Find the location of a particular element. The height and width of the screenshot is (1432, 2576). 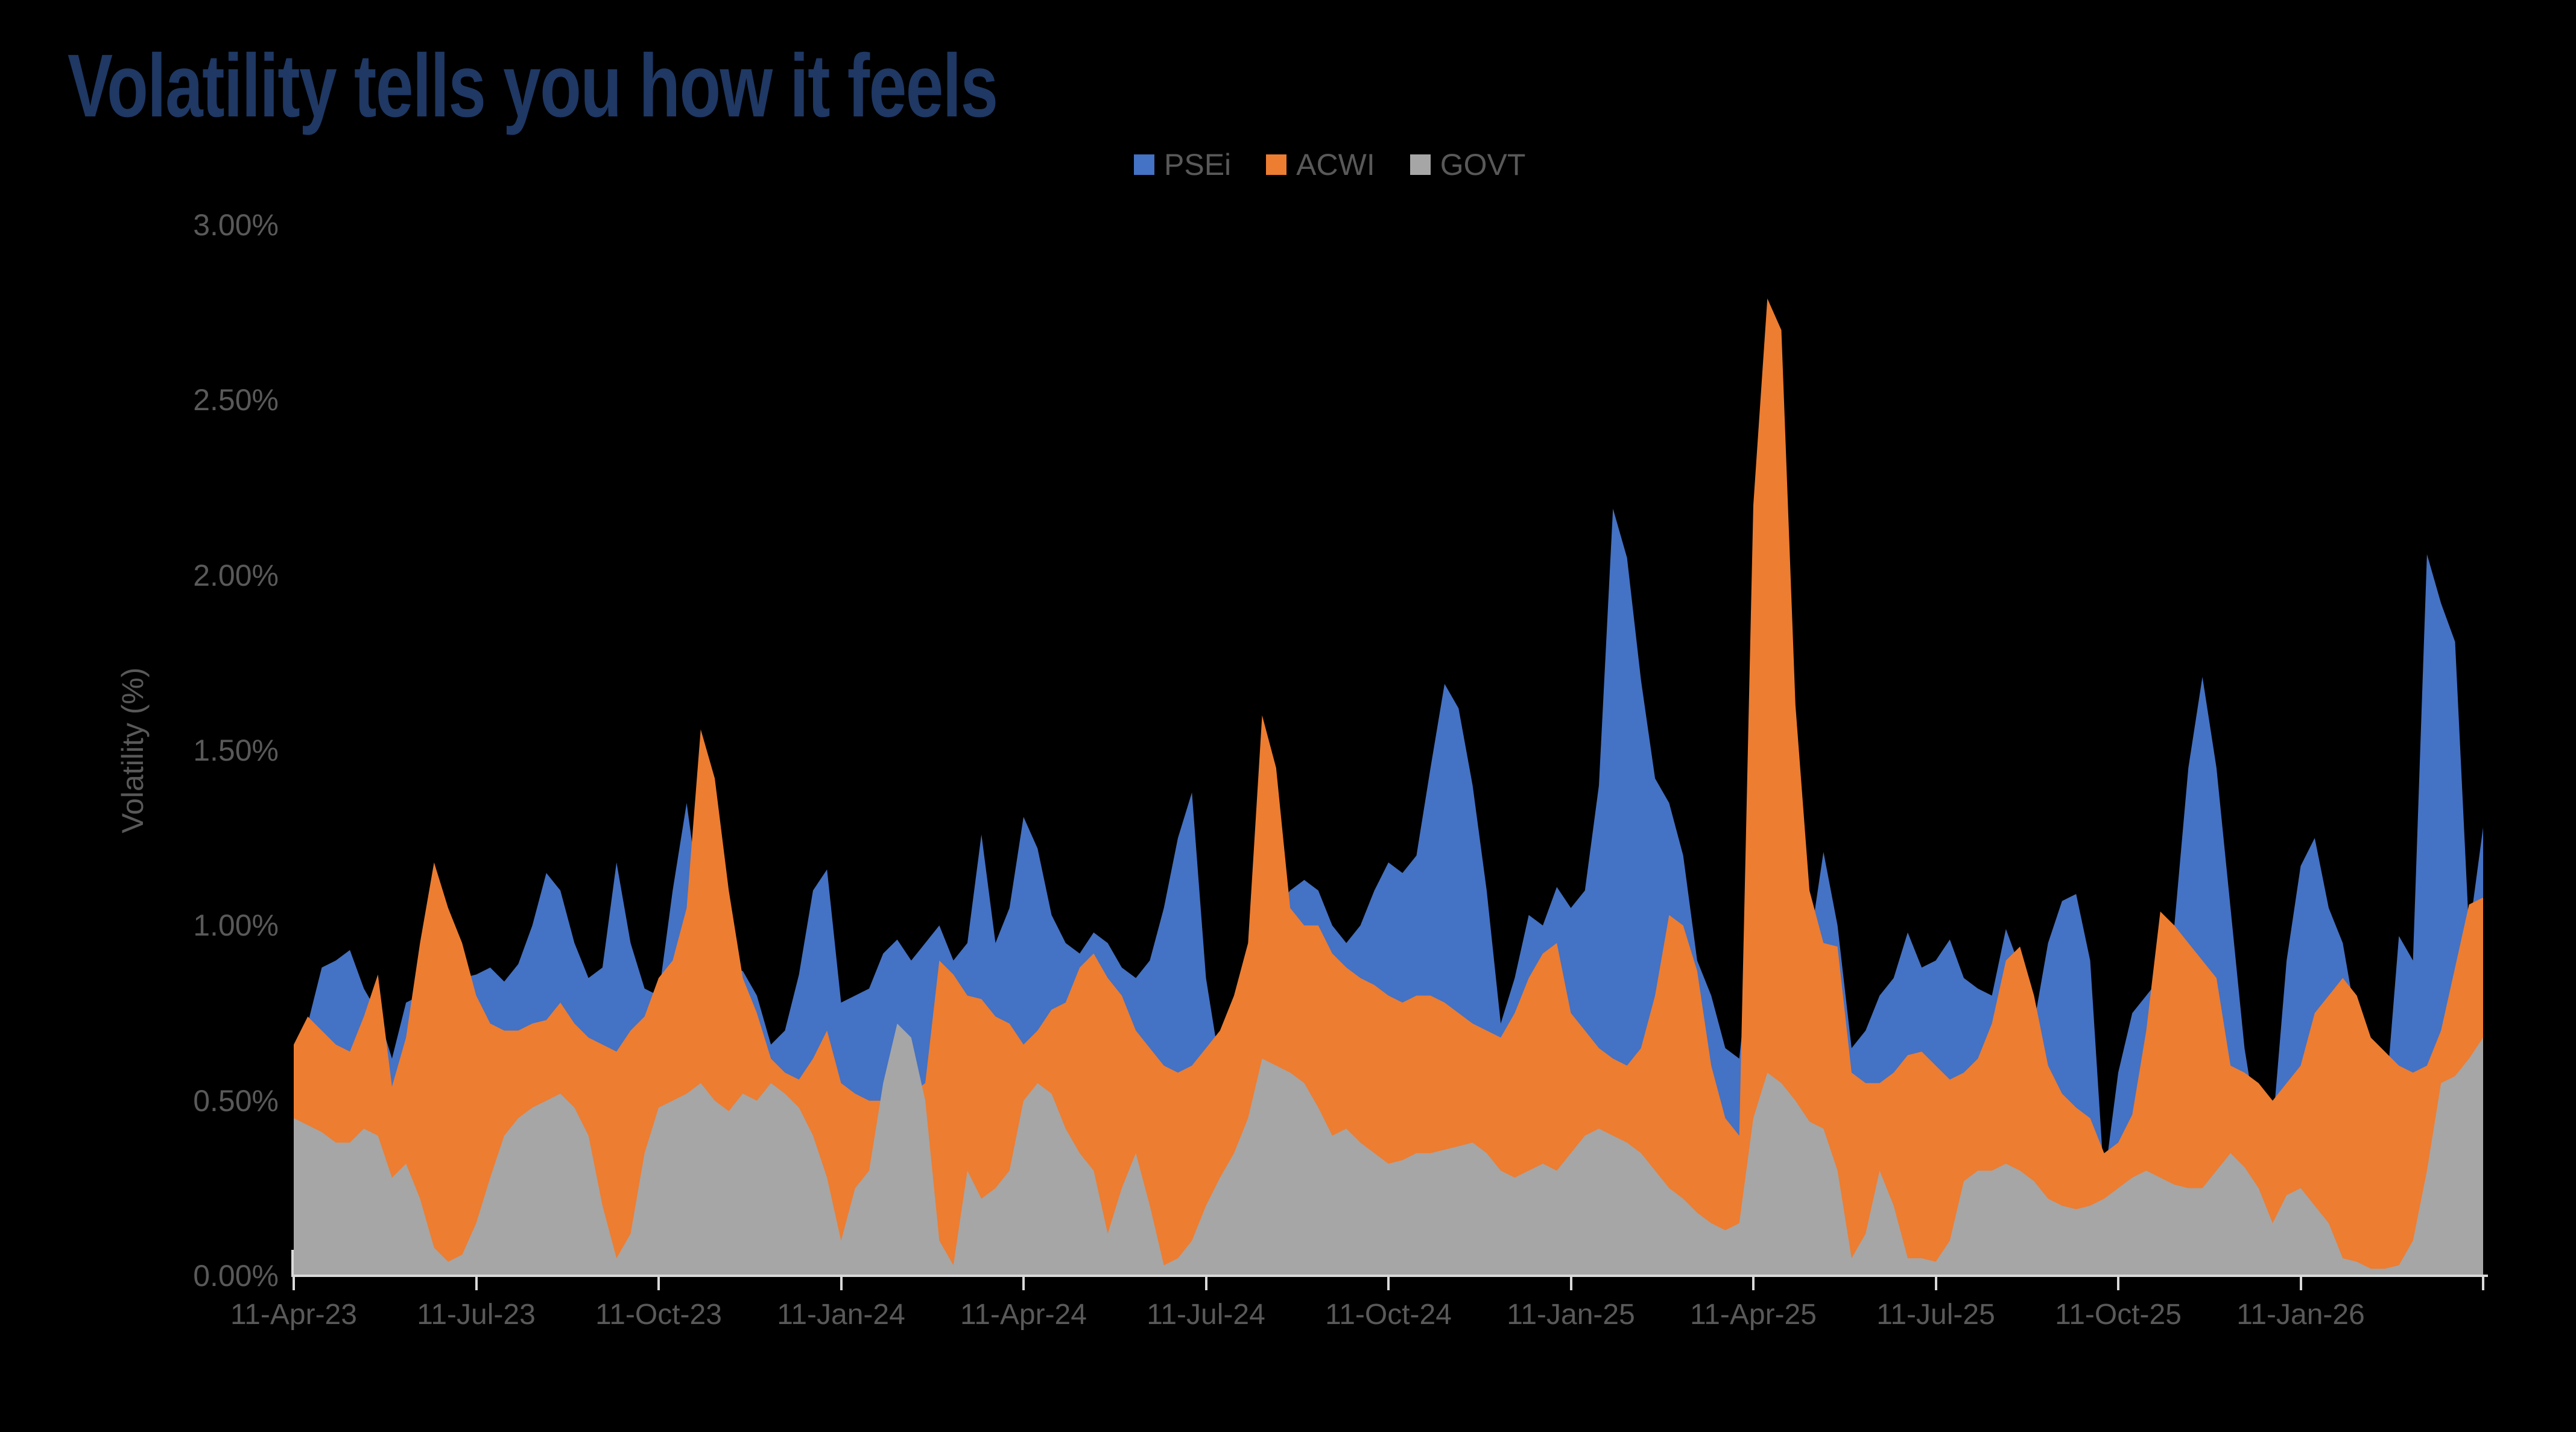

y-tick-label: 2.50% is located at coordinates (236, 400).